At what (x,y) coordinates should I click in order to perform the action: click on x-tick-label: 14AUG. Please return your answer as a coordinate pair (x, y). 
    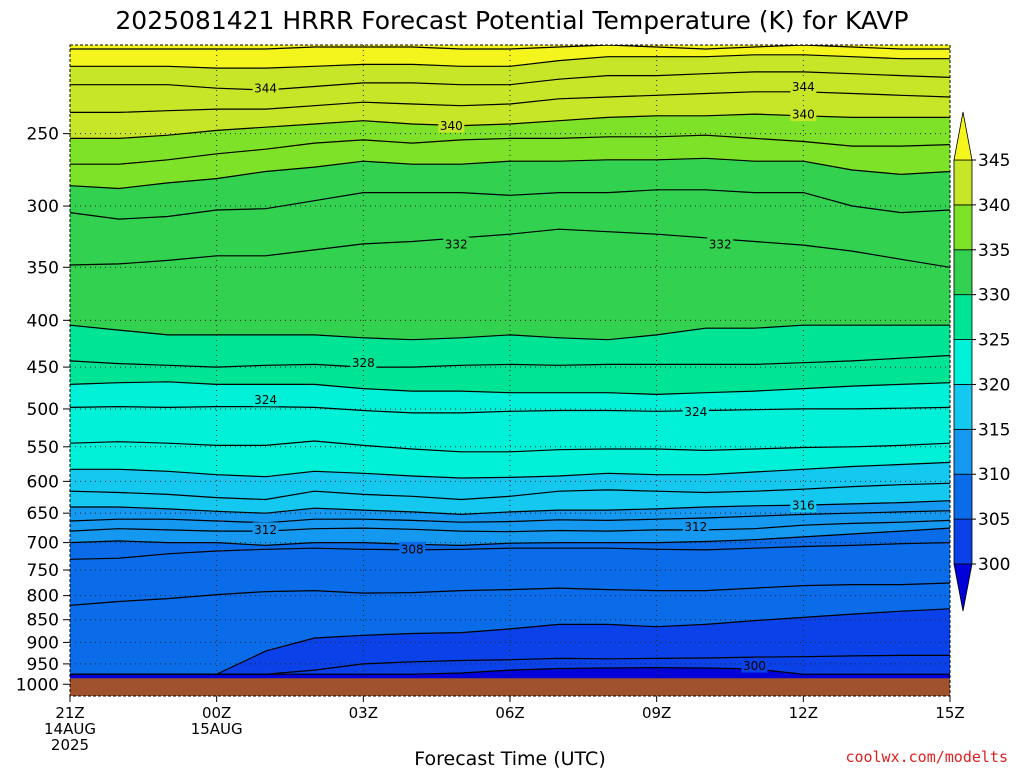
    Looking at the image, I should click on (70, 729).